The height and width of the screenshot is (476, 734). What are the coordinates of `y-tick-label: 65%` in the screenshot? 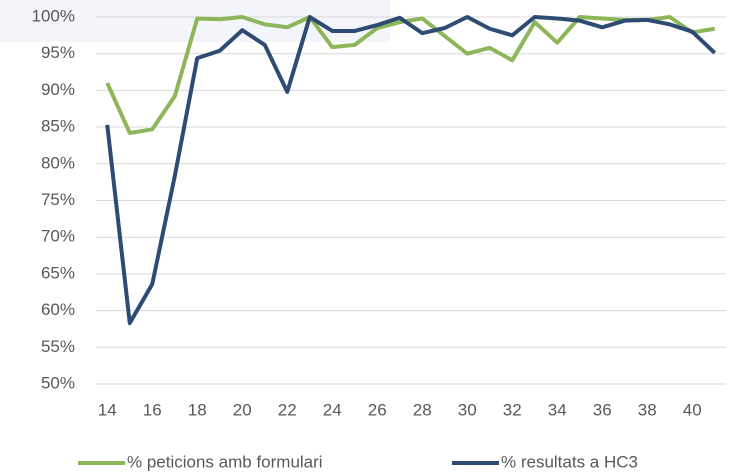 It's located at (58, 272).